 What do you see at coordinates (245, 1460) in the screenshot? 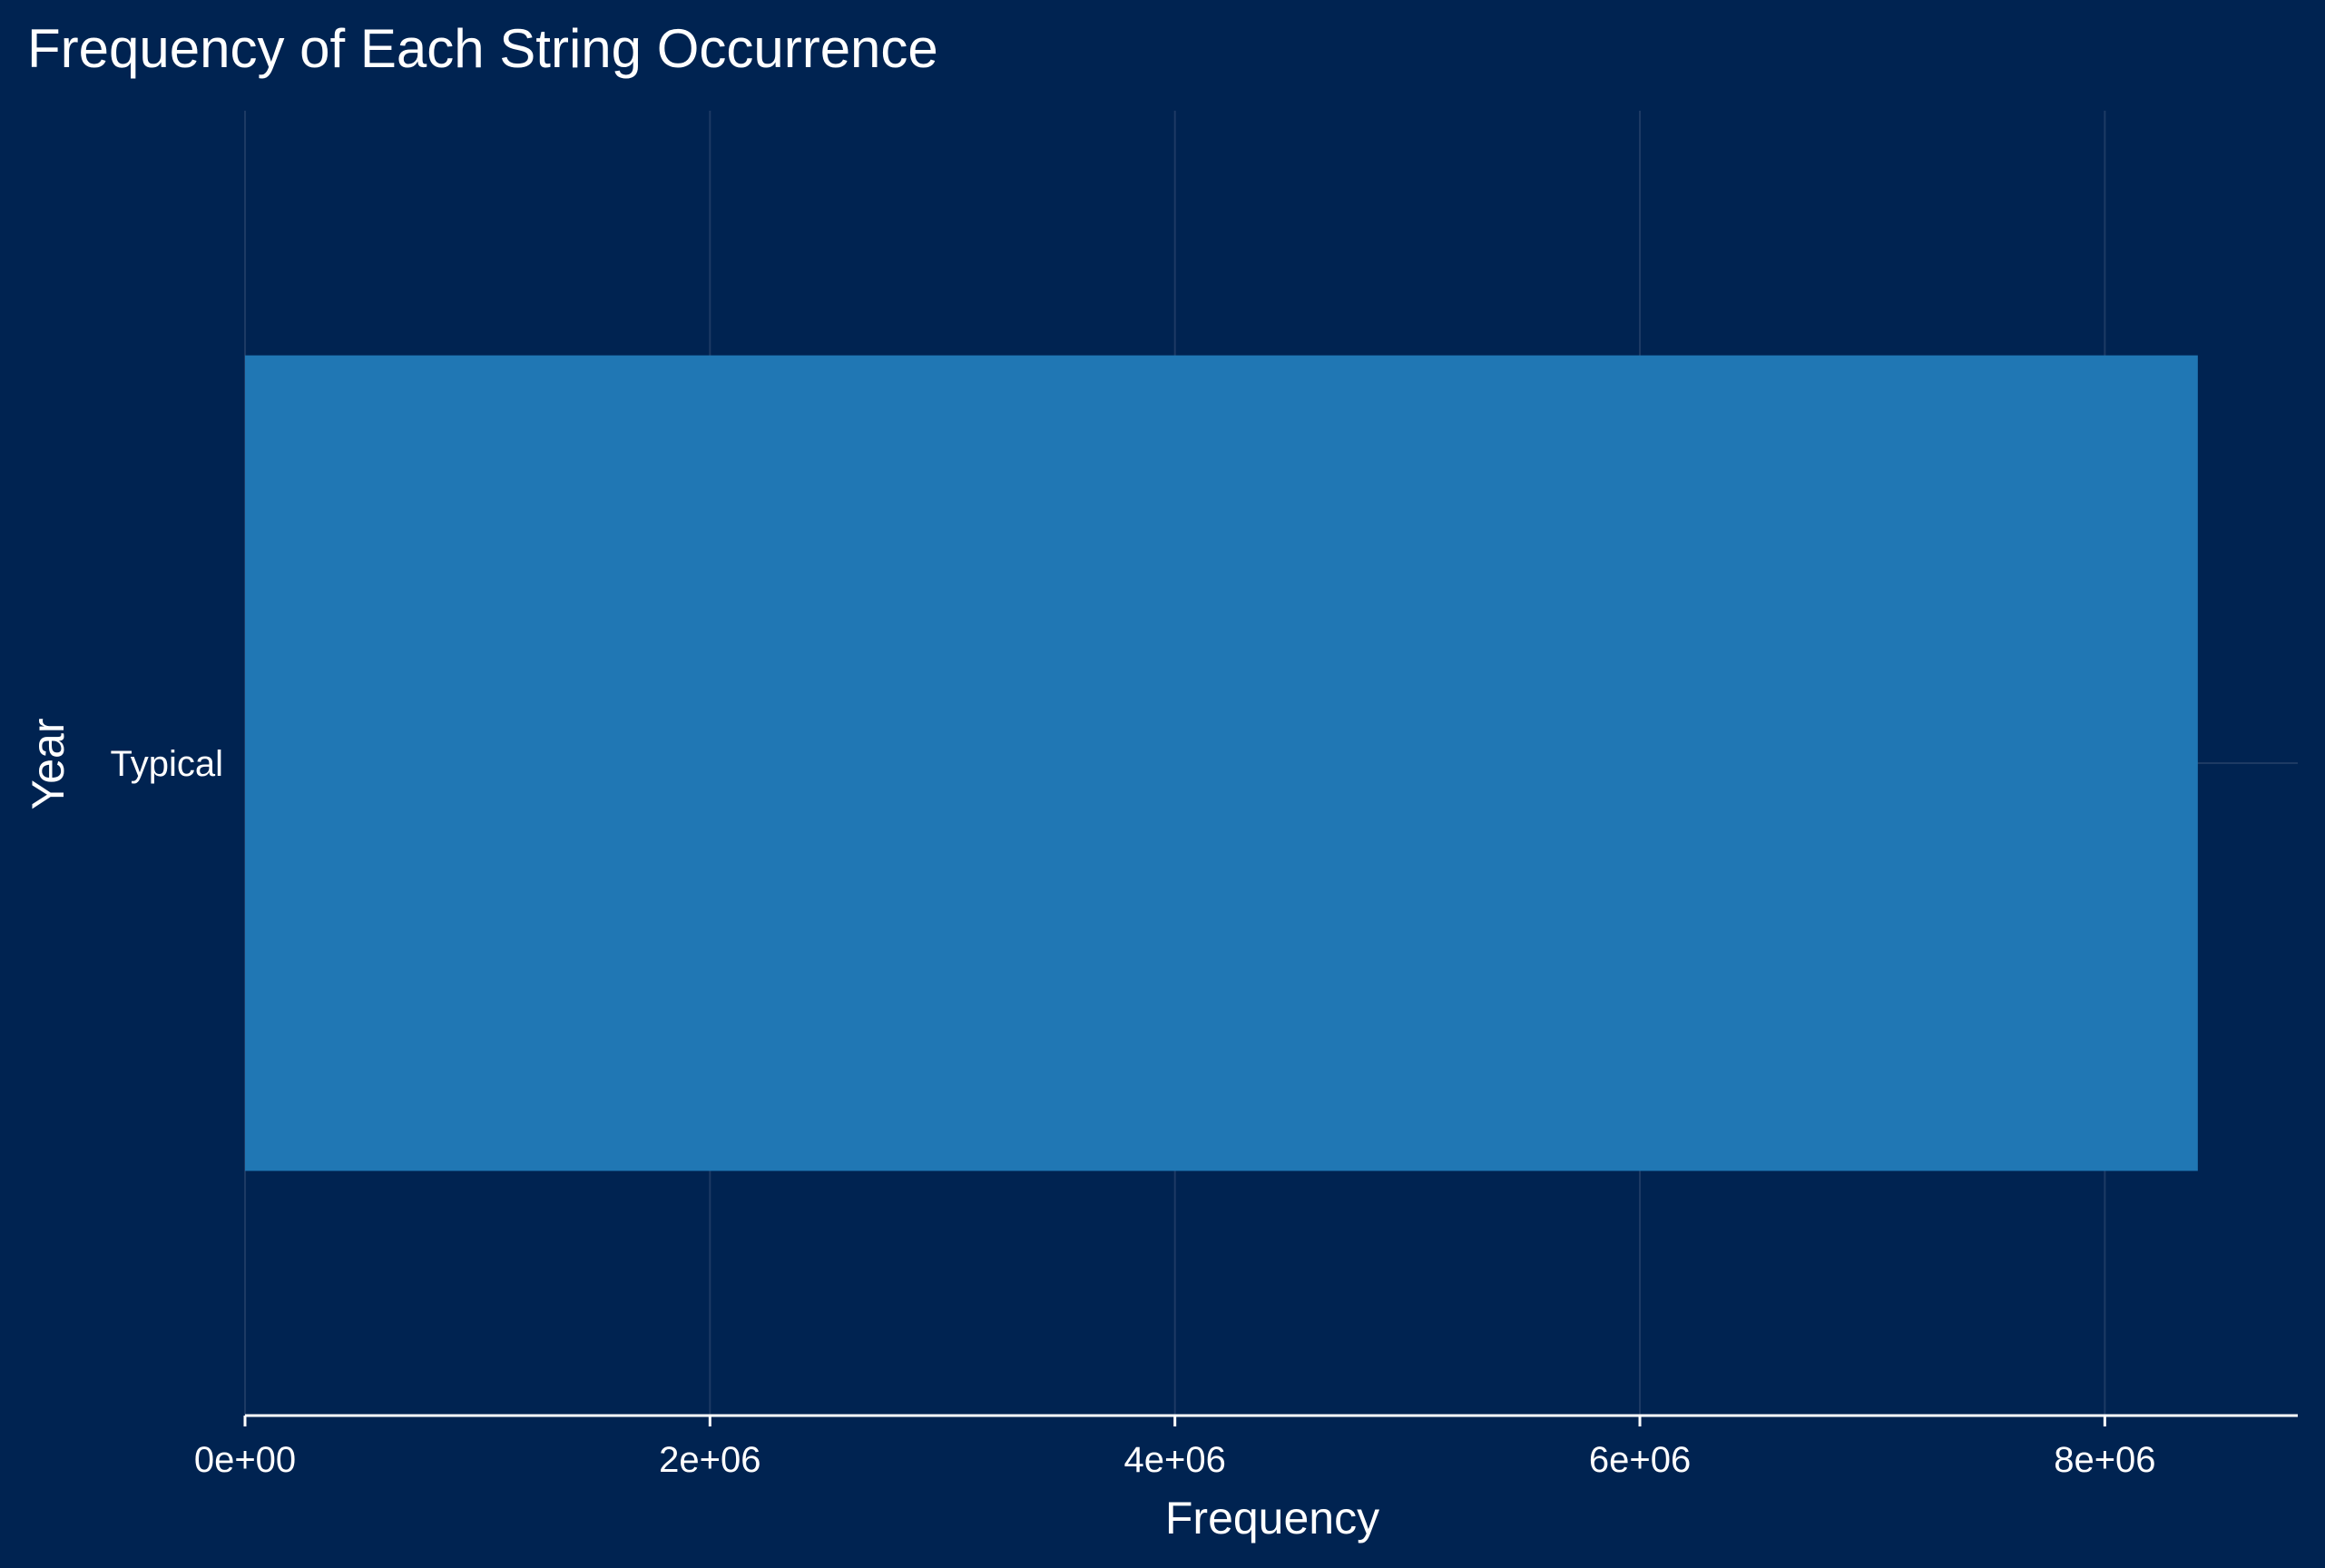
I see `x-tick-label: 0e+00` at bounding box center [245, 1460].